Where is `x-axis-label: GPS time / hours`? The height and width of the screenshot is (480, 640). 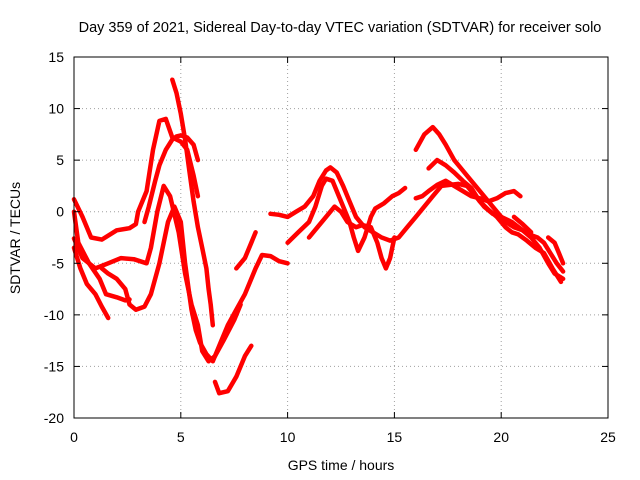 x-axis-label: GPS time / hours is located at coordinates (341, 465).